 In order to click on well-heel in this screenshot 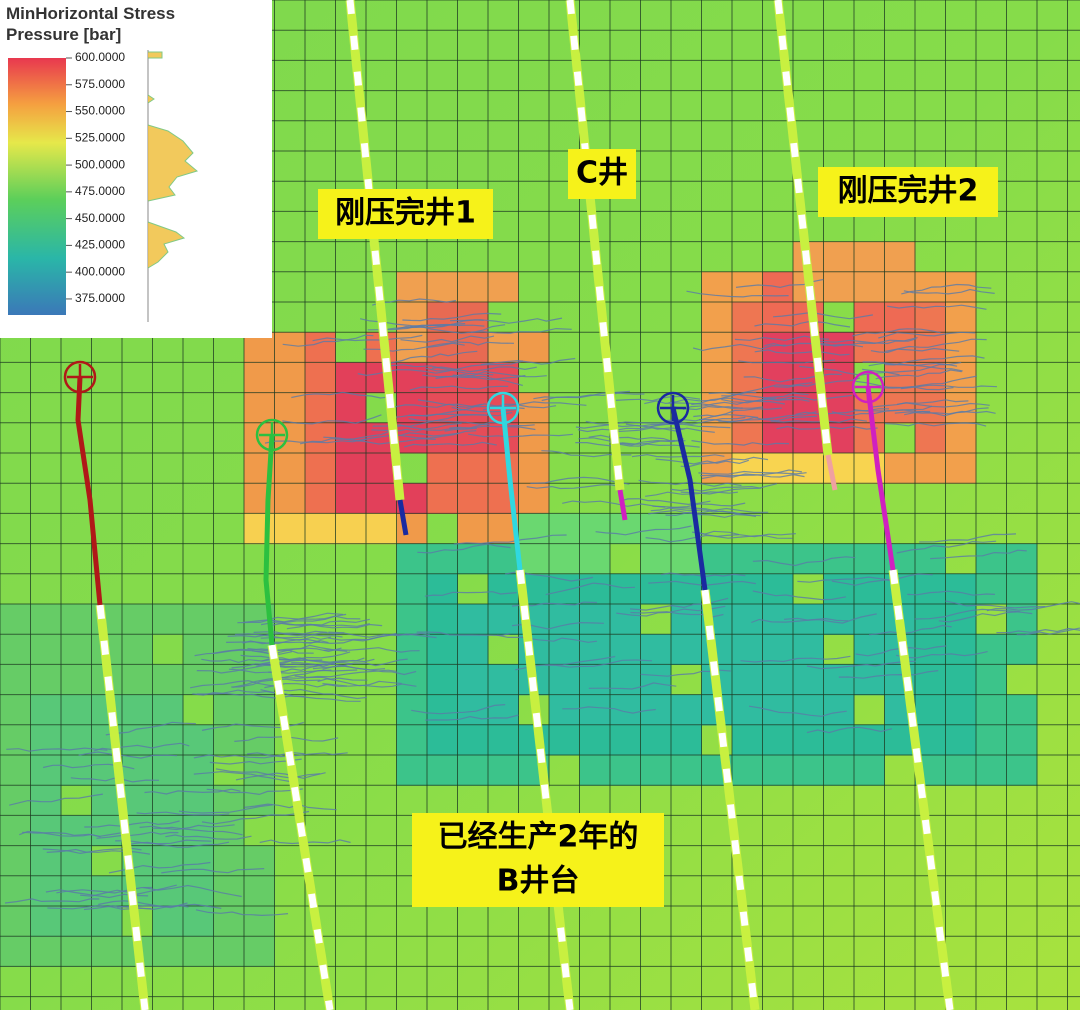, I will do `click(689, 499)`.